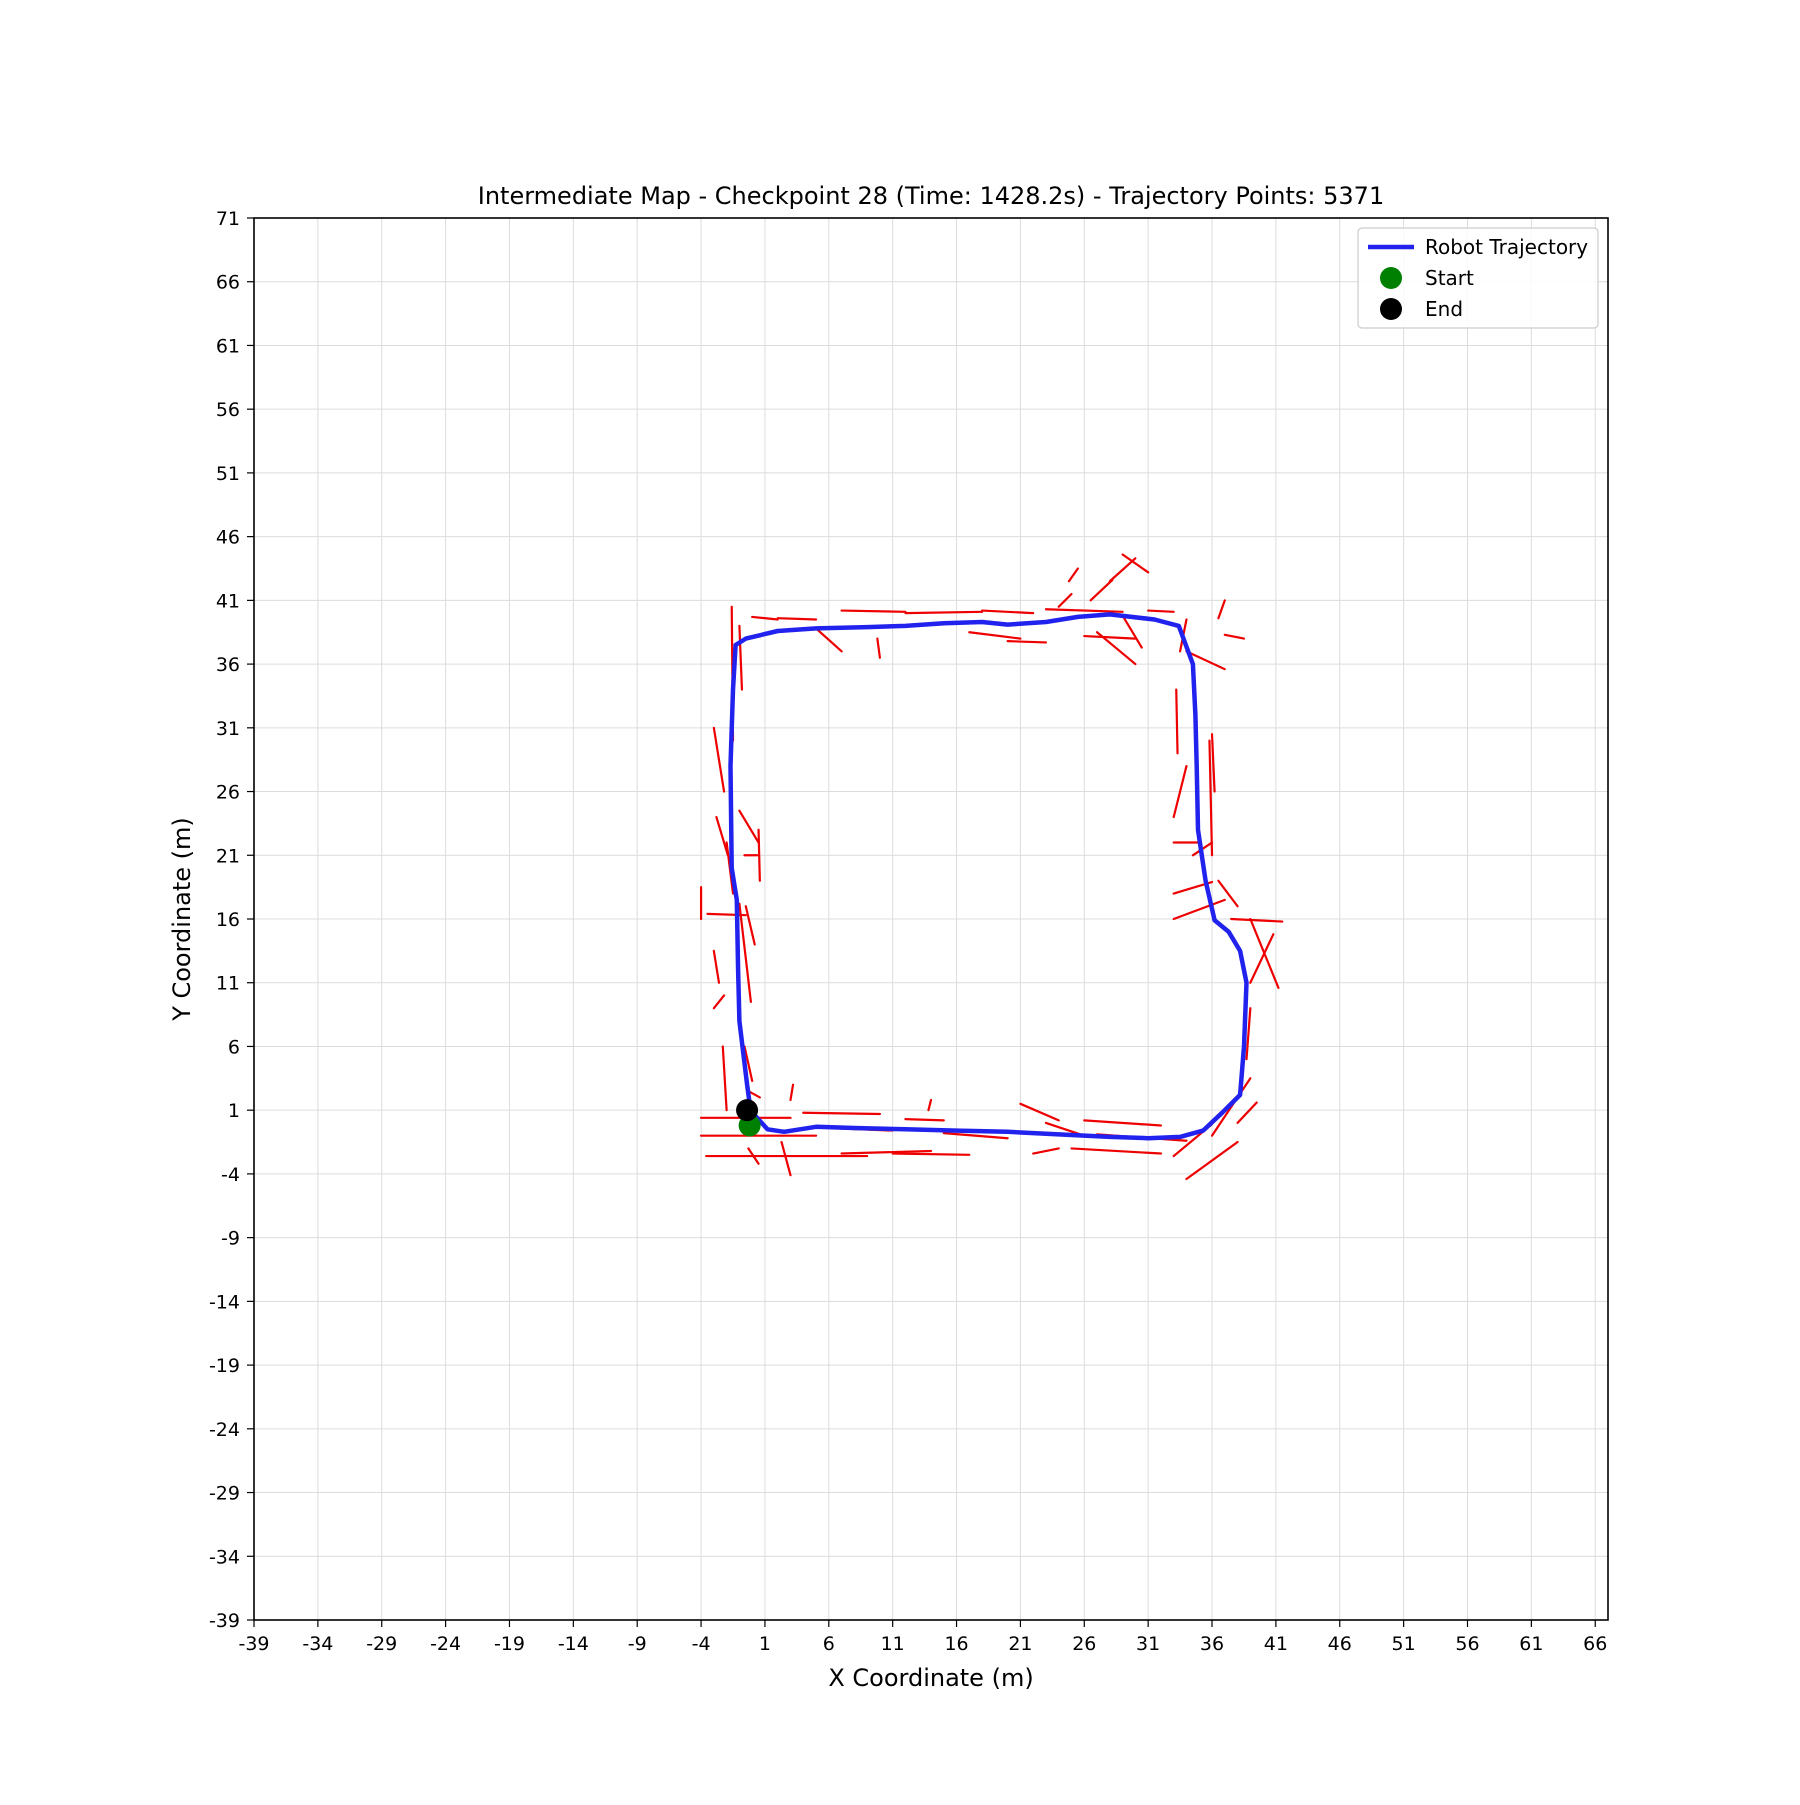 This screenshot has width=1800, height=1805. What do you see at coordinates (224, 1430) in the screenshot?
I see `y-tick-label: -24` at bounding box center [224, 1430].